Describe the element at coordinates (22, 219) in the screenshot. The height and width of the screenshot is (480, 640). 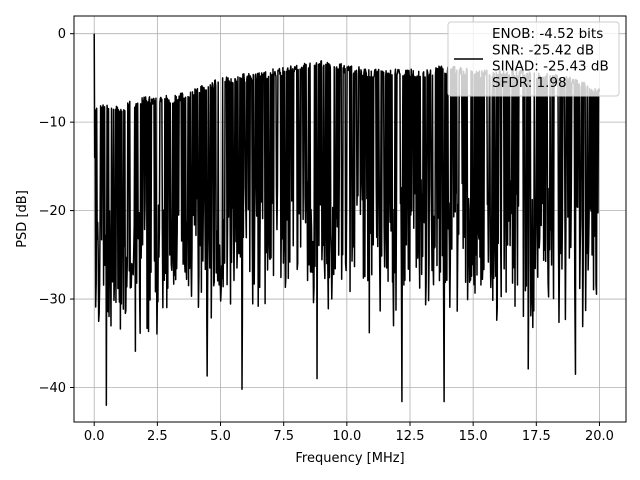
I see `y-axis-label: PSD [dB]` at that location.